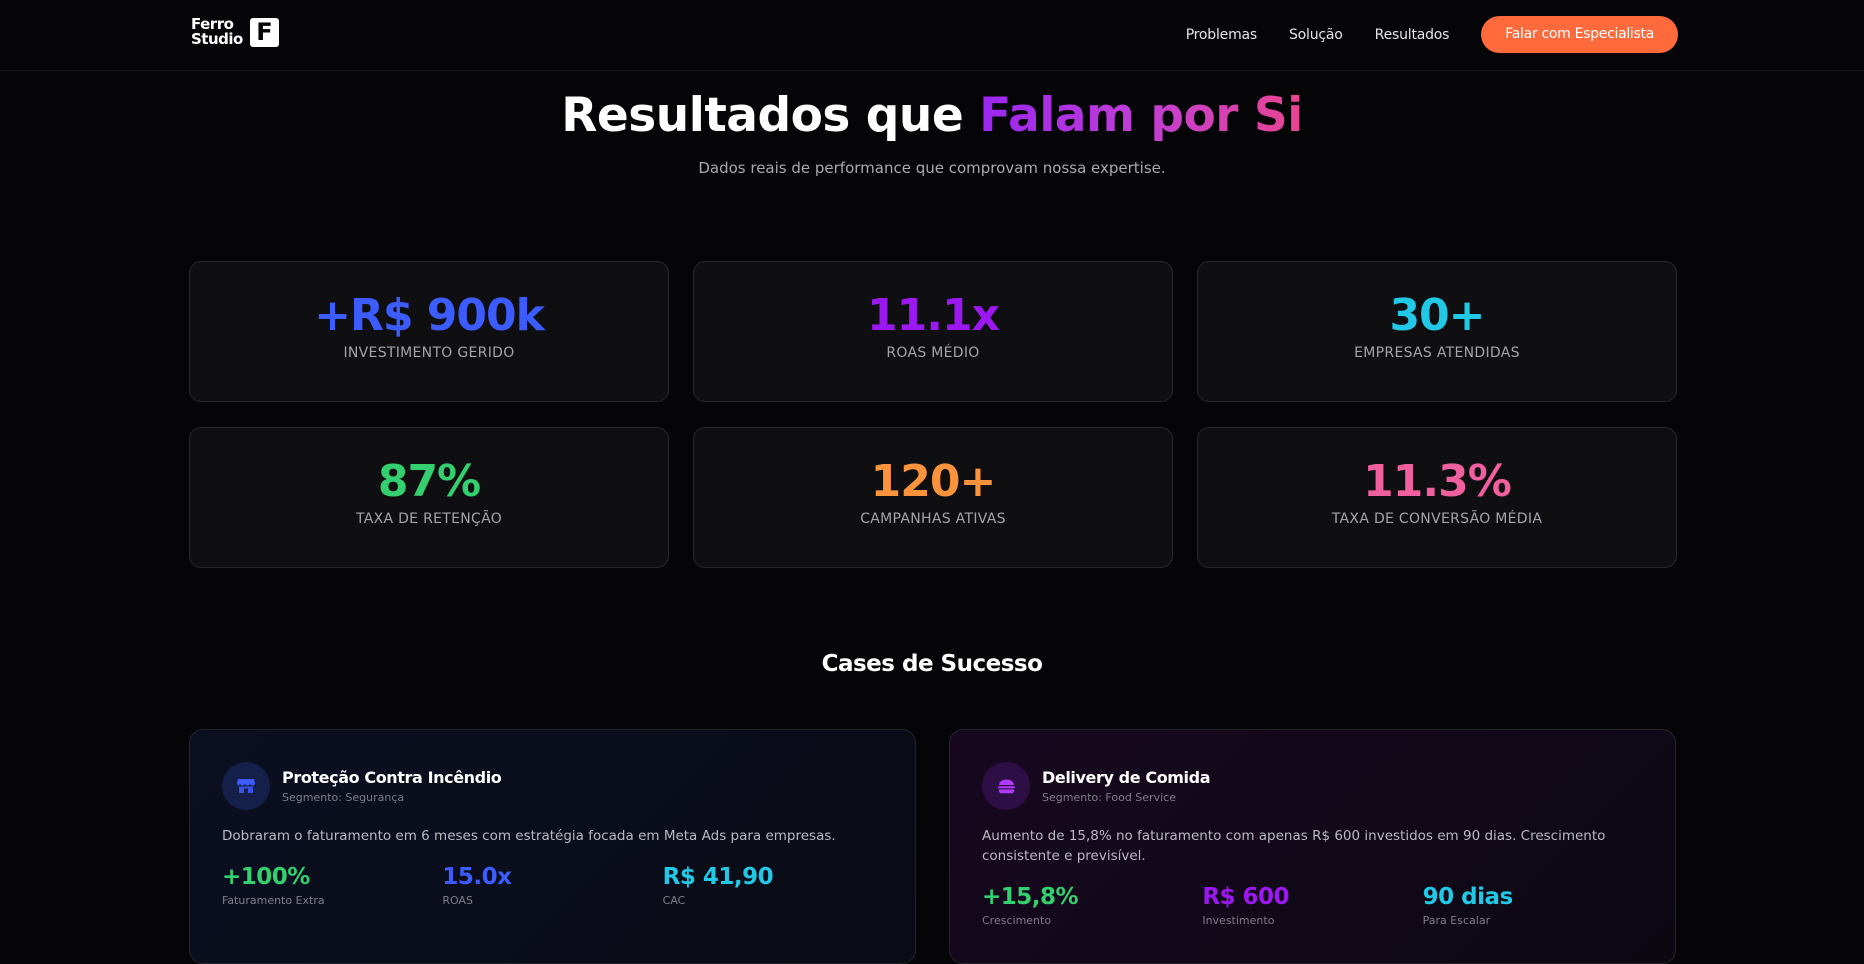  What do you see at coordinates (1579, 34) in the screenshot?
I see `talk-to-specialist-button: Falar com Especialista` at bounding box center [1579, 34].